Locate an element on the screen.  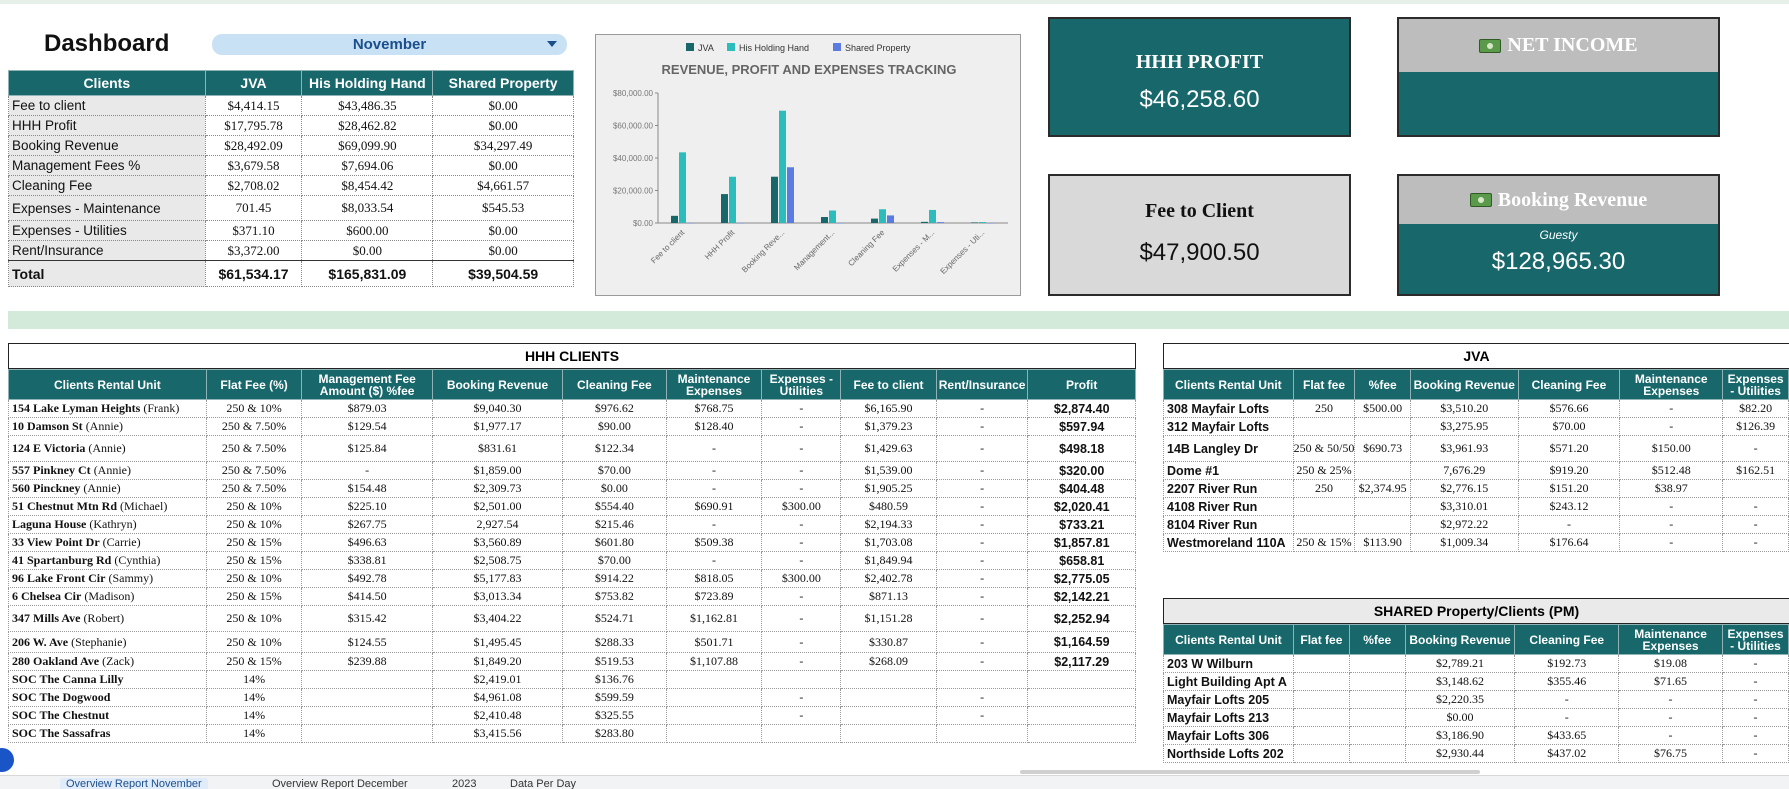
table-cell: $571.20 is located at coordinates (1569, 448).